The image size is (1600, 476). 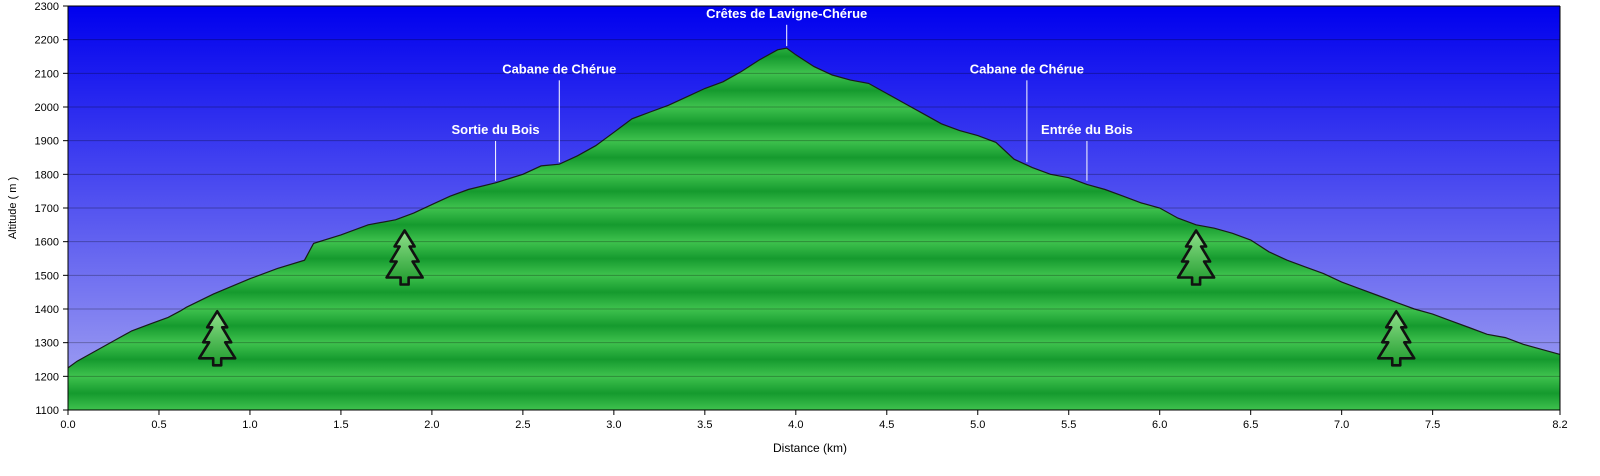 What do you see at coordinates (886, 425) in the screenshot?
I see `x-tick-label: 4.5` at bounding box center [886, 425].